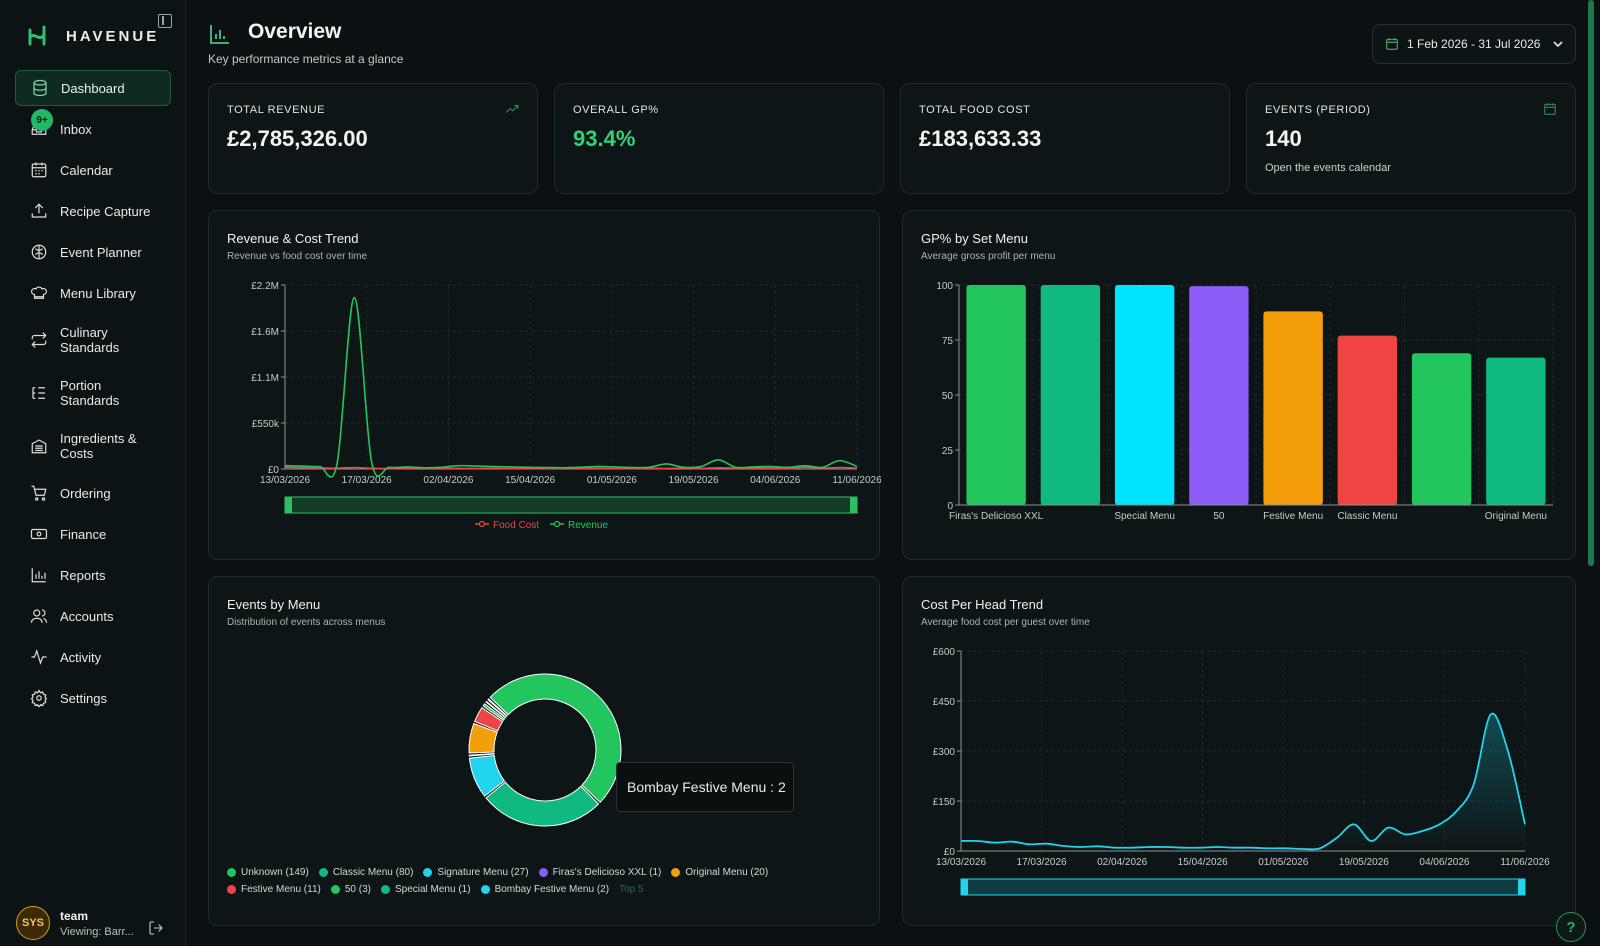 The width and height of the screenshot is (1600, 946). I want to click on chart-title: Revenue & Cost Trend, so click(293, 238).